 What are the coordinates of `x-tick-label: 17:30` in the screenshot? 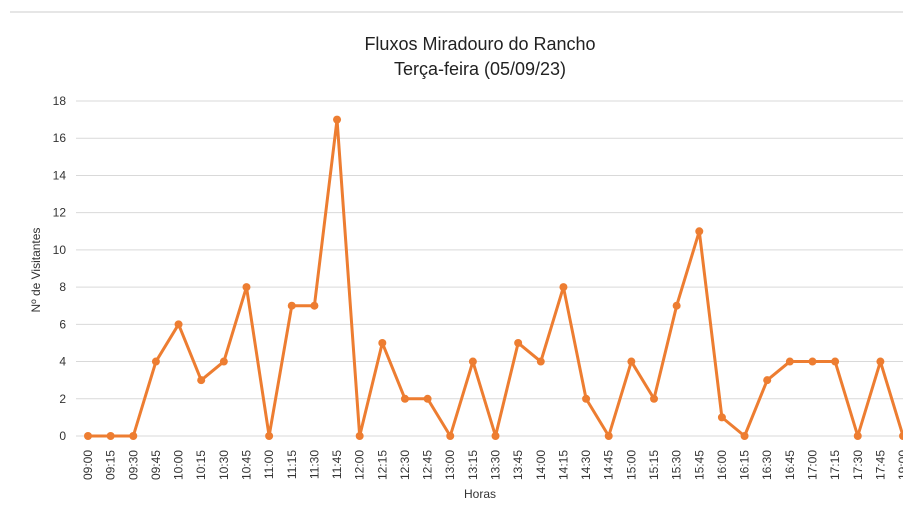 It's located at (858, 465).